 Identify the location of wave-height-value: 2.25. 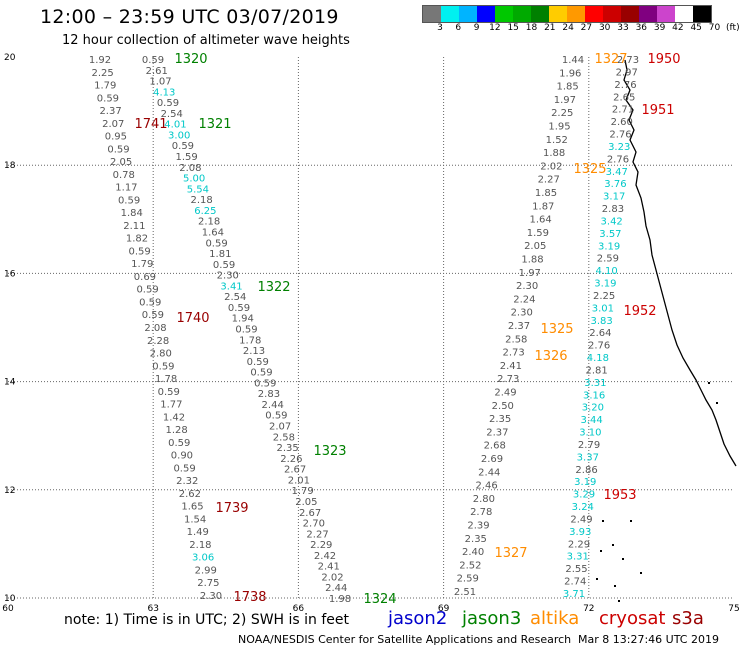
(562, 113).